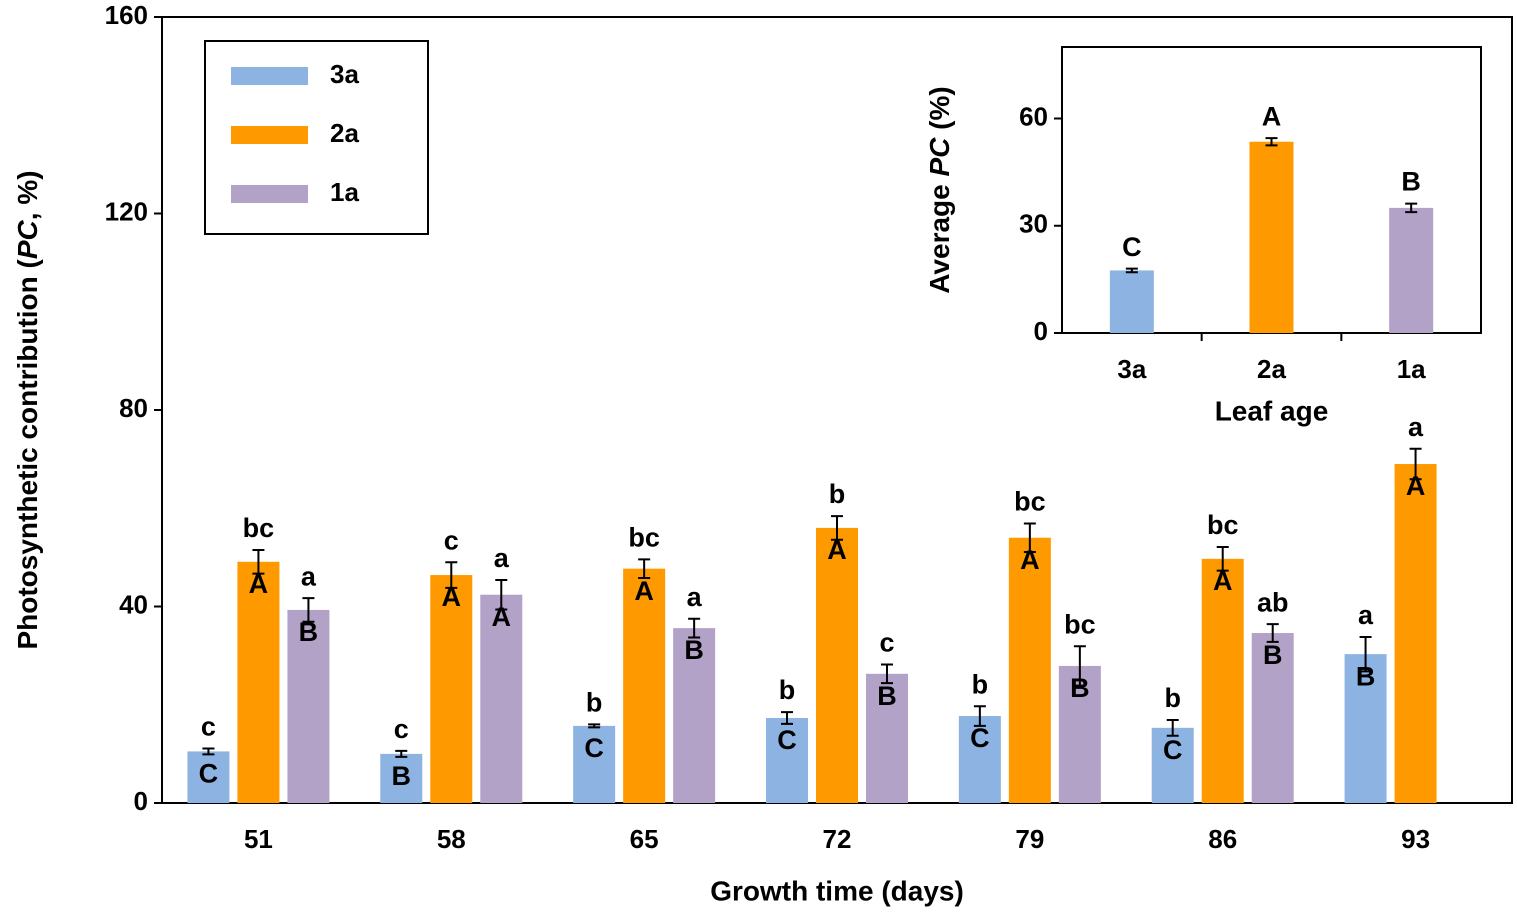 The width and height of the screenshot is (1517, 922). I want to click on x-tick-label: 86, so click(1222, 839).